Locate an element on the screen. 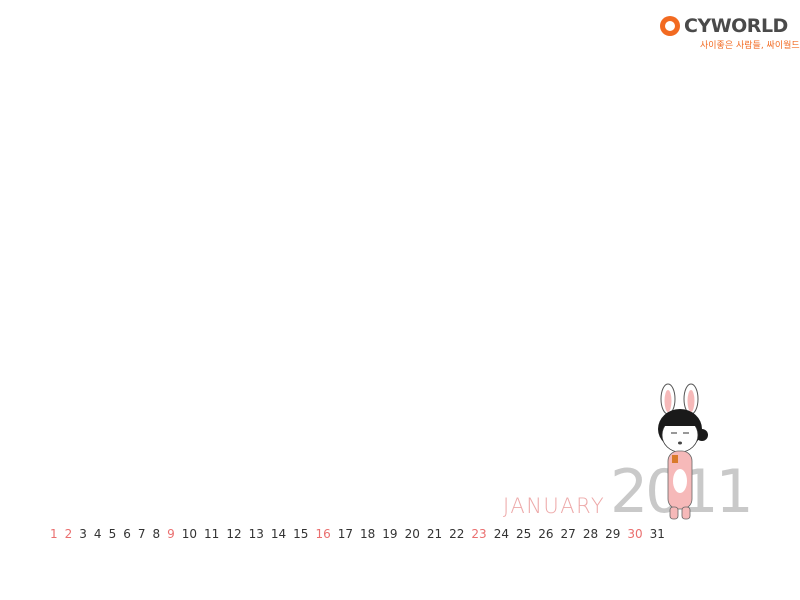 The image size is (800, 600). day-13: 13 is located at coordinates (256, 534).